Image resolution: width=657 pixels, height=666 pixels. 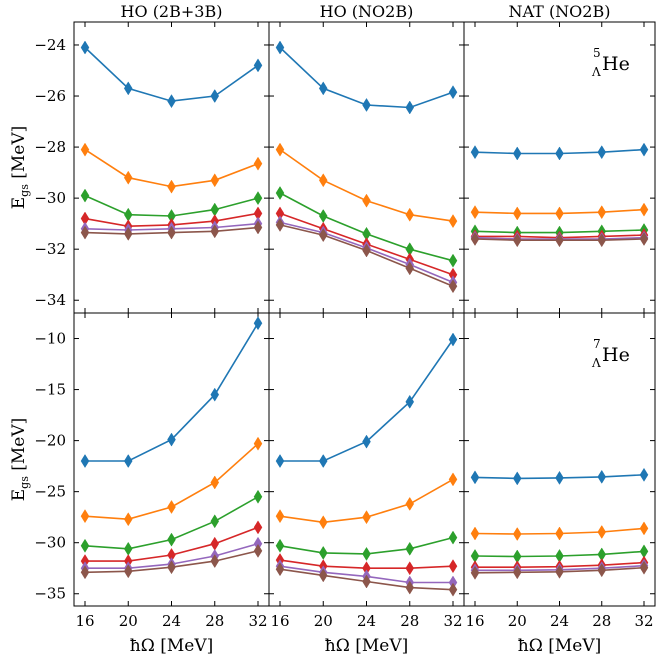 I want to click on panel-frame, so click(x=559, y=459).